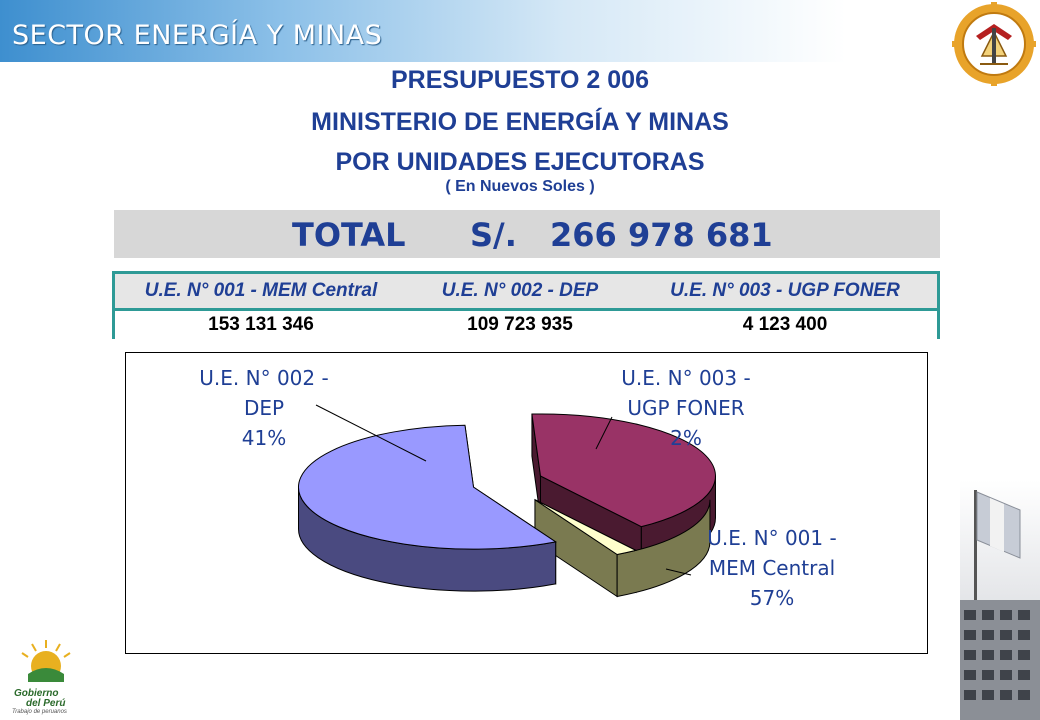 Image resolution: width=1040 pixels, height=720 pixels. Describe the element at coordinates (264, 438) in the screenshot. I see `label-ue-002-percent: 41%` at that location.